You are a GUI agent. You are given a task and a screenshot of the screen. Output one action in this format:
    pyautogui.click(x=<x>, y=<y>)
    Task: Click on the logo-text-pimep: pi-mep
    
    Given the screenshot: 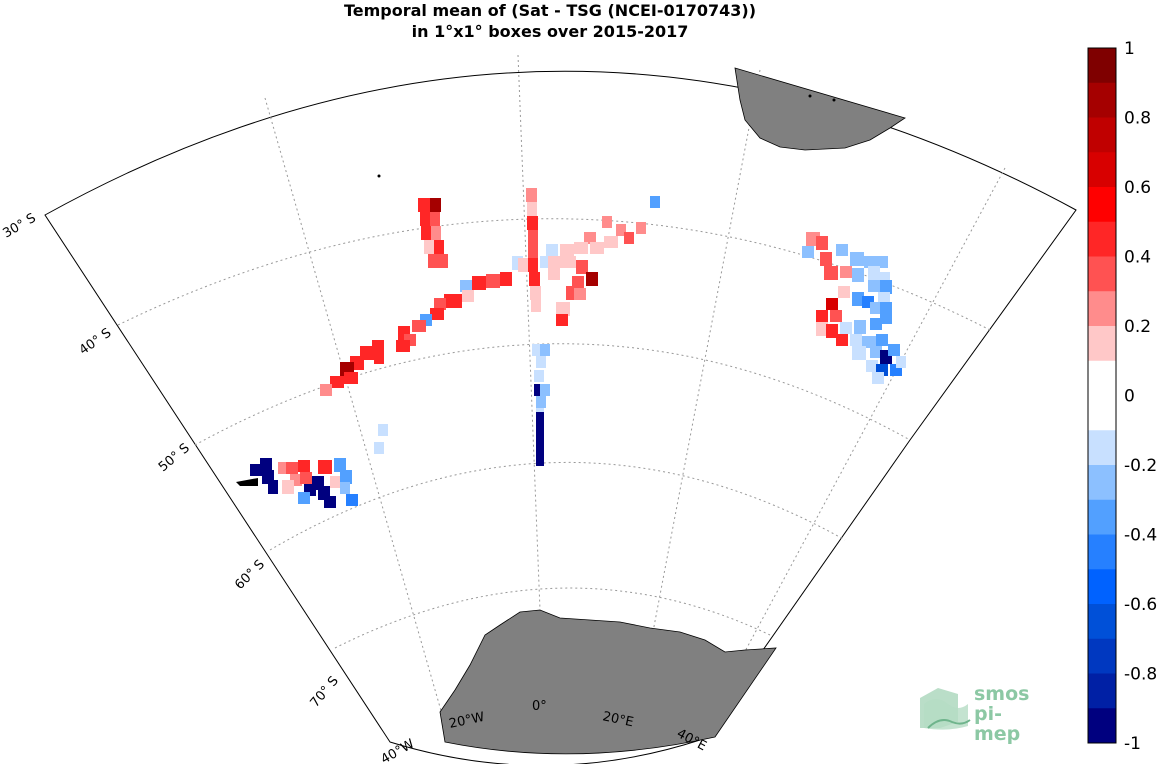 What is the action you would take?
    pyautogui.click(x=997, y=724)
    